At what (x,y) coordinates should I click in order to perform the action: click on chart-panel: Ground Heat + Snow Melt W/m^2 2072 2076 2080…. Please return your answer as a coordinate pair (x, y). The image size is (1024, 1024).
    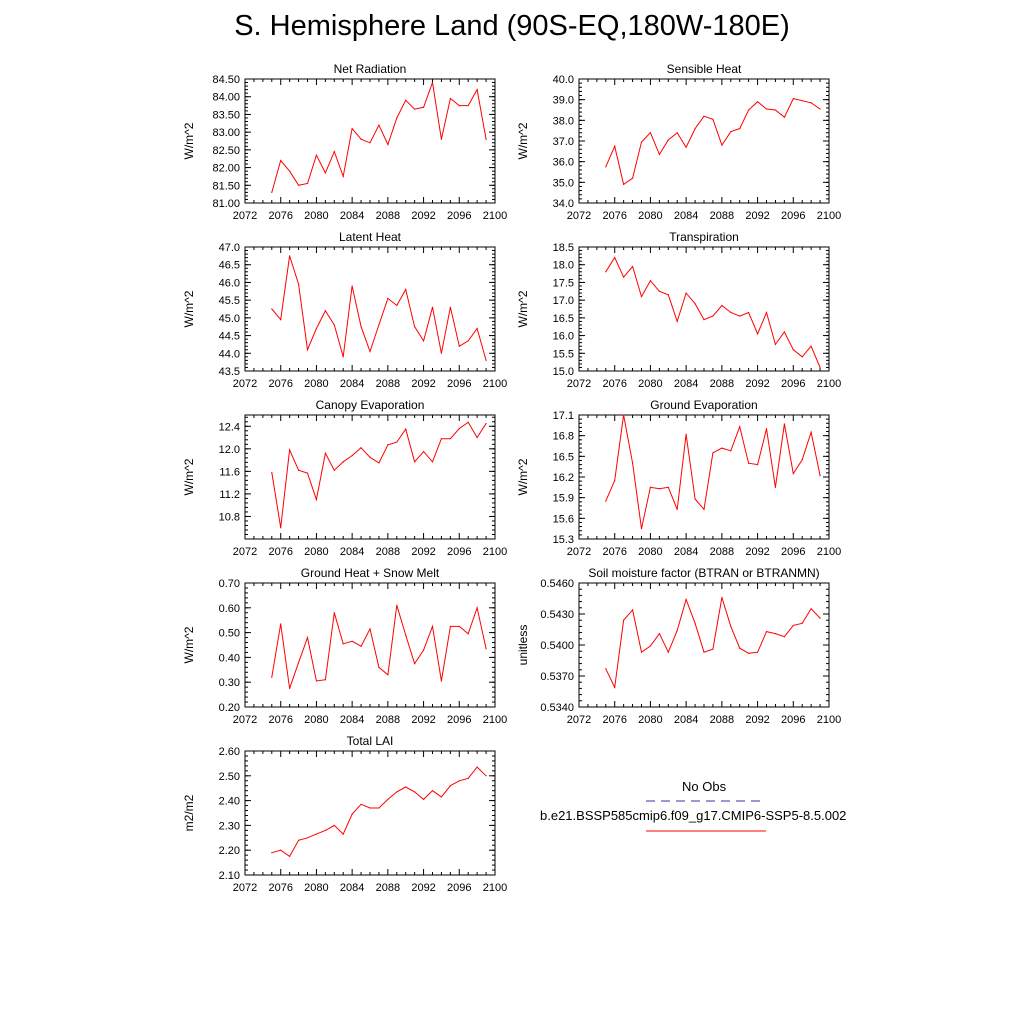
    Looking at the image, I should click on (344, 646).